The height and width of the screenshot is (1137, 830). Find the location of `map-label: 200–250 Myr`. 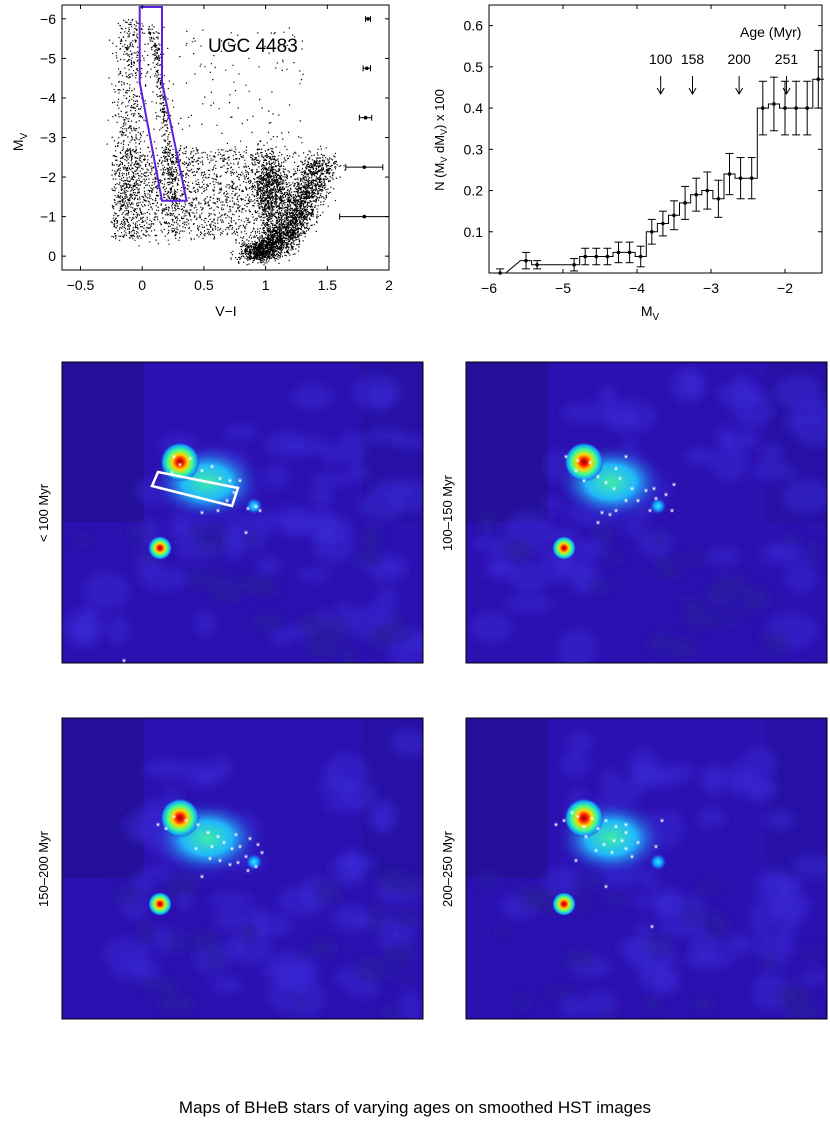

map-label: 200–250 Myr is located at coordinates (447, 868).